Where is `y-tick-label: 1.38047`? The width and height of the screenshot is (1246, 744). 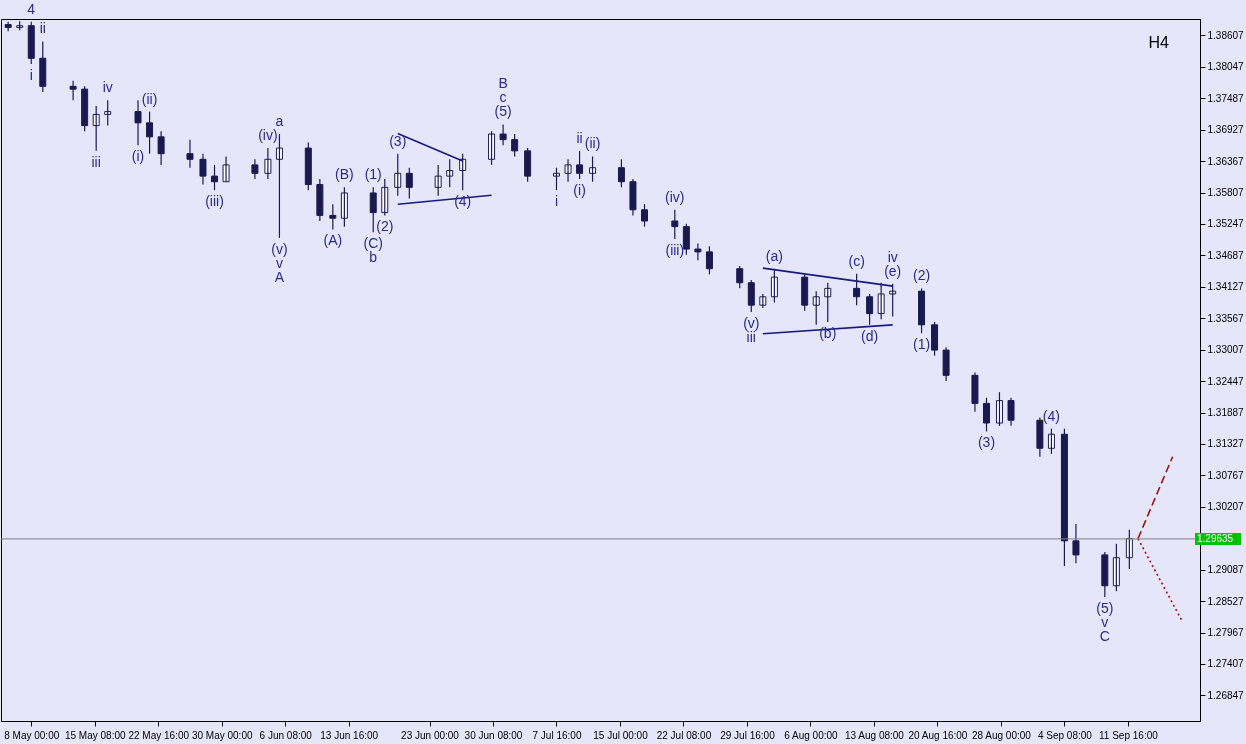 y-tick-label: 1.38047 is located at coordinates (1226, 67).